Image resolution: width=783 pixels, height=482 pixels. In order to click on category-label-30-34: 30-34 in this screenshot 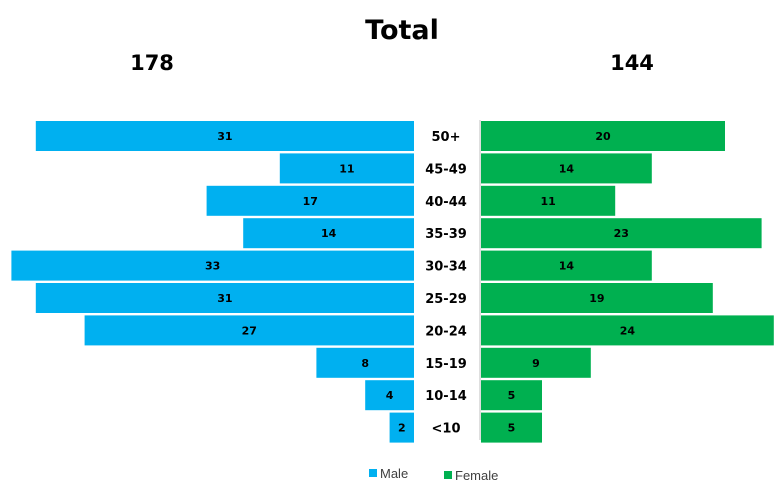, I will do `click(446, 267)`.